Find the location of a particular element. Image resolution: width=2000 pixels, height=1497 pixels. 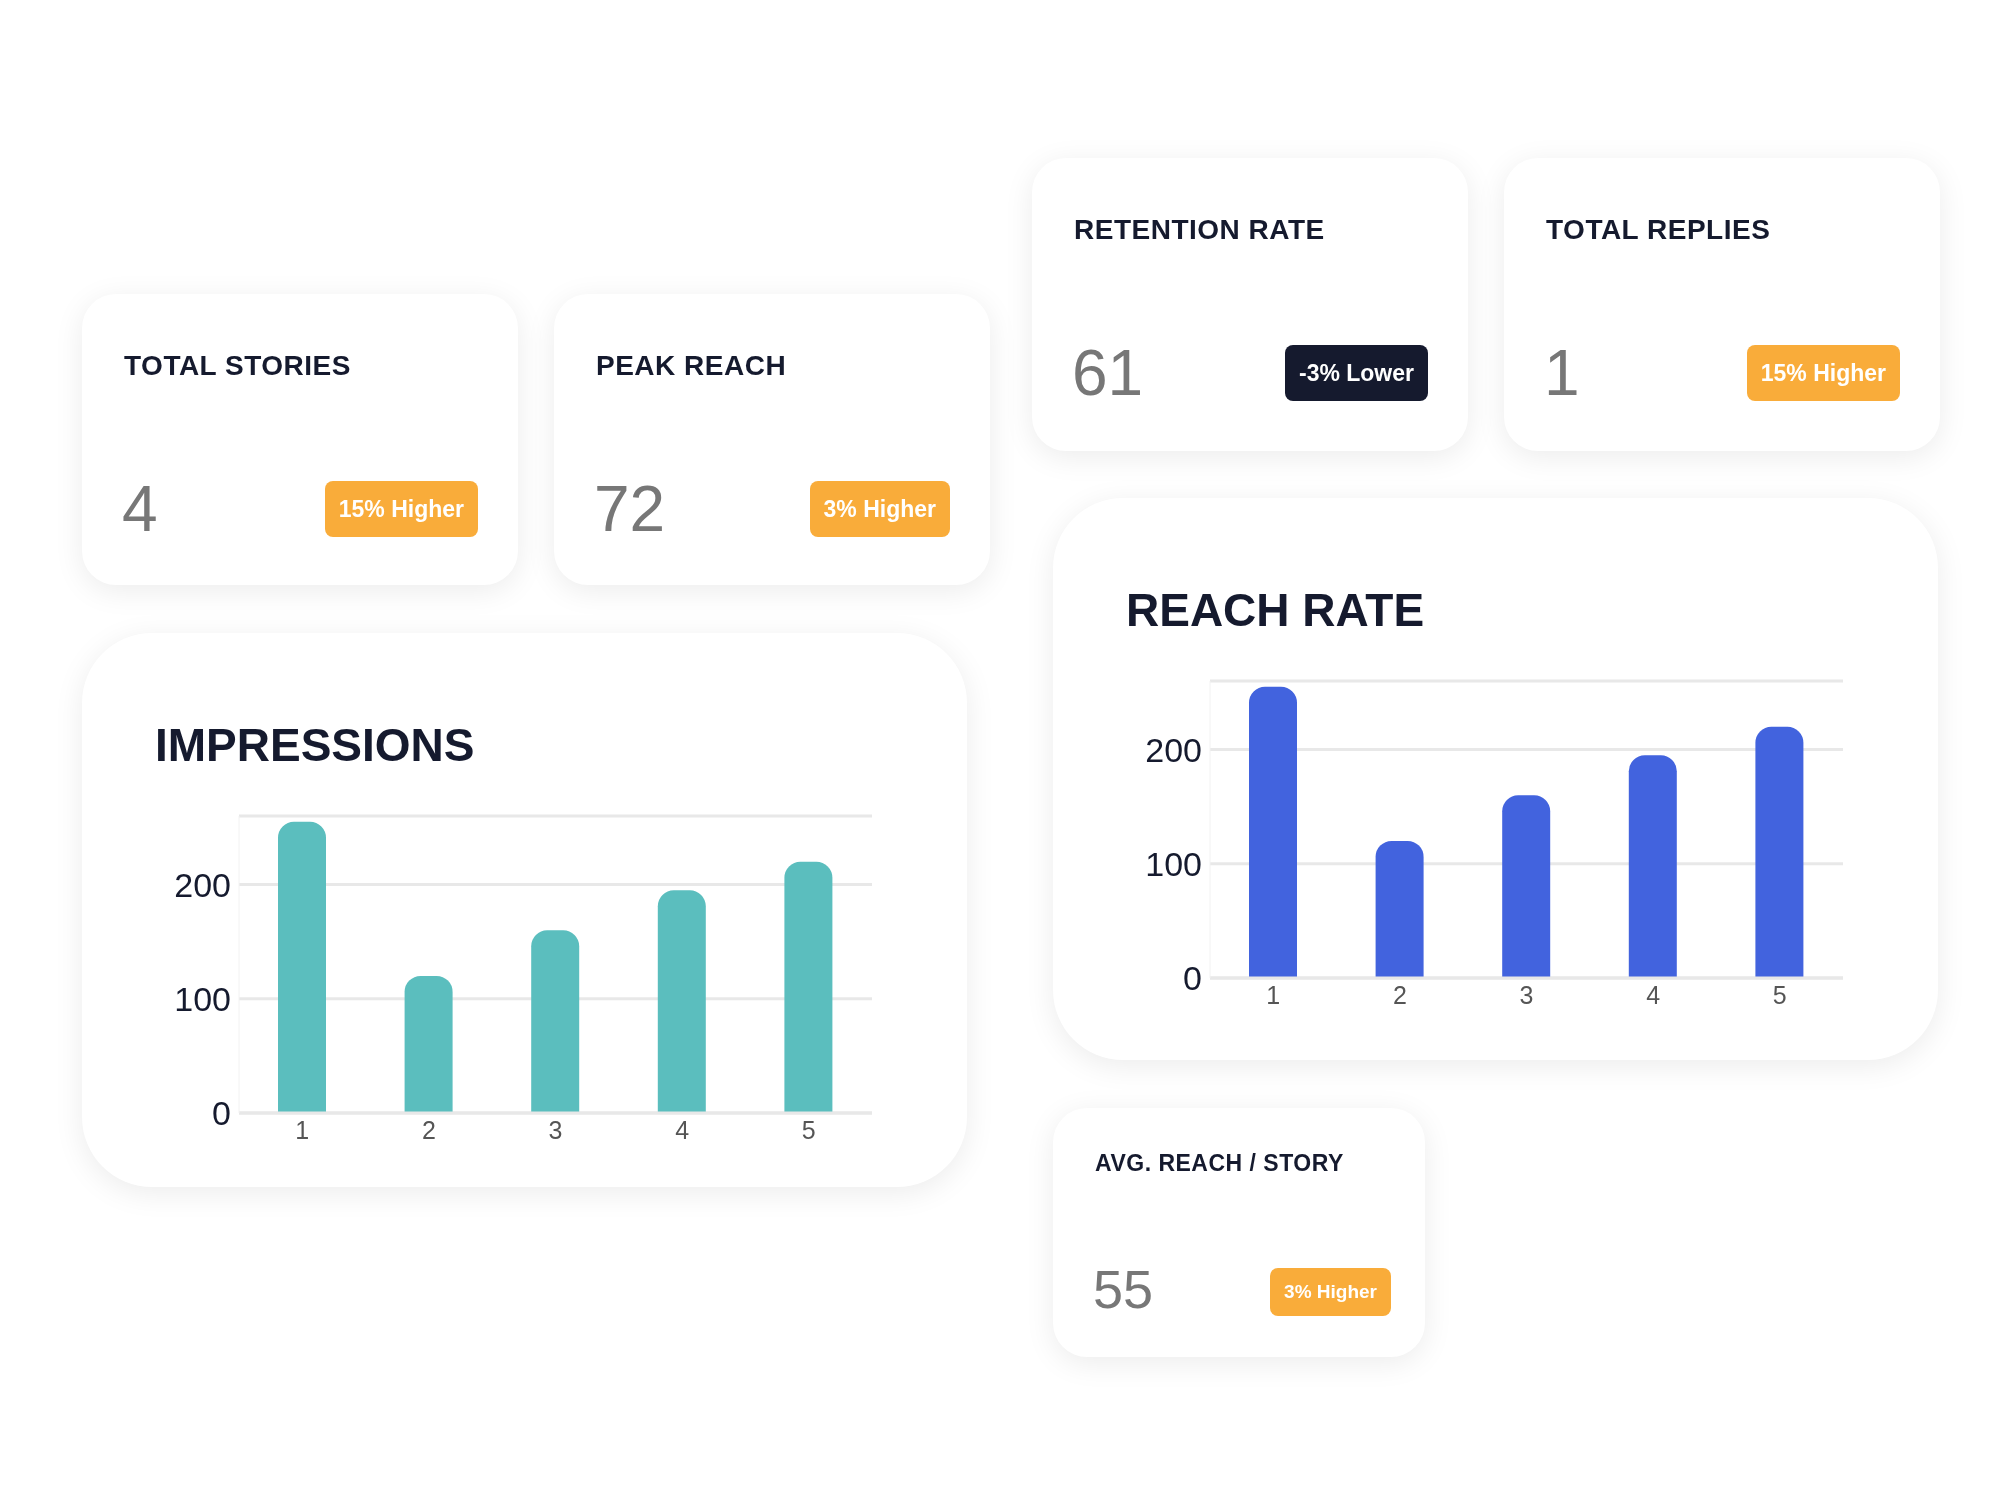

text: 4 is located at coordinates (140, 509).